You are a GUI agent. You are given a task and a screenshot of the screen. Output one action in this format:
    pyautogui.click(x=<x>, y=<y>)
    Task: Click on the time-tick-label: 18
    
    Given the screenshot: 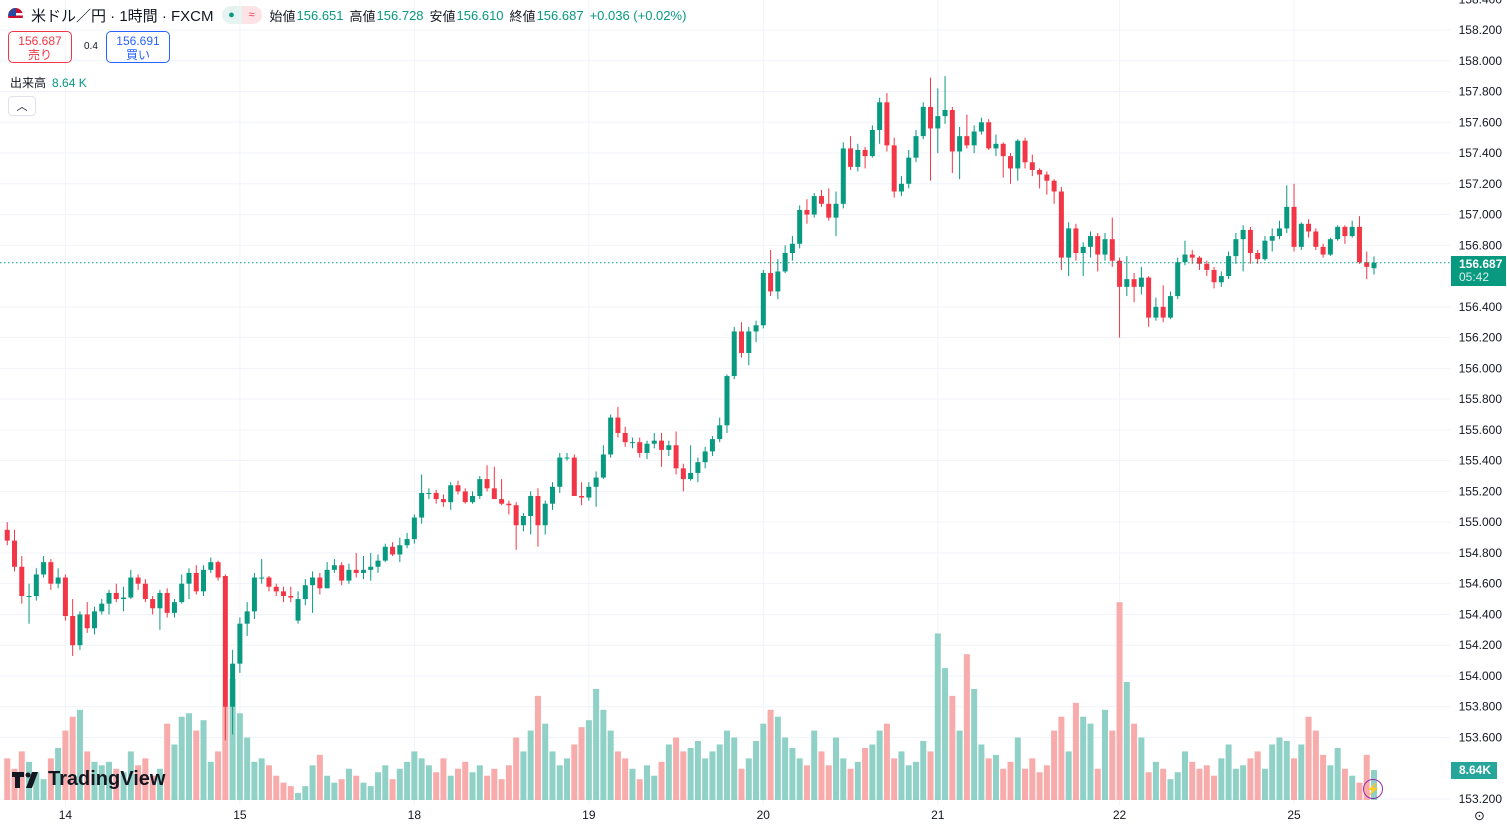 What is the action you would take?
    pyautogui.click(x=415, y=815)
    